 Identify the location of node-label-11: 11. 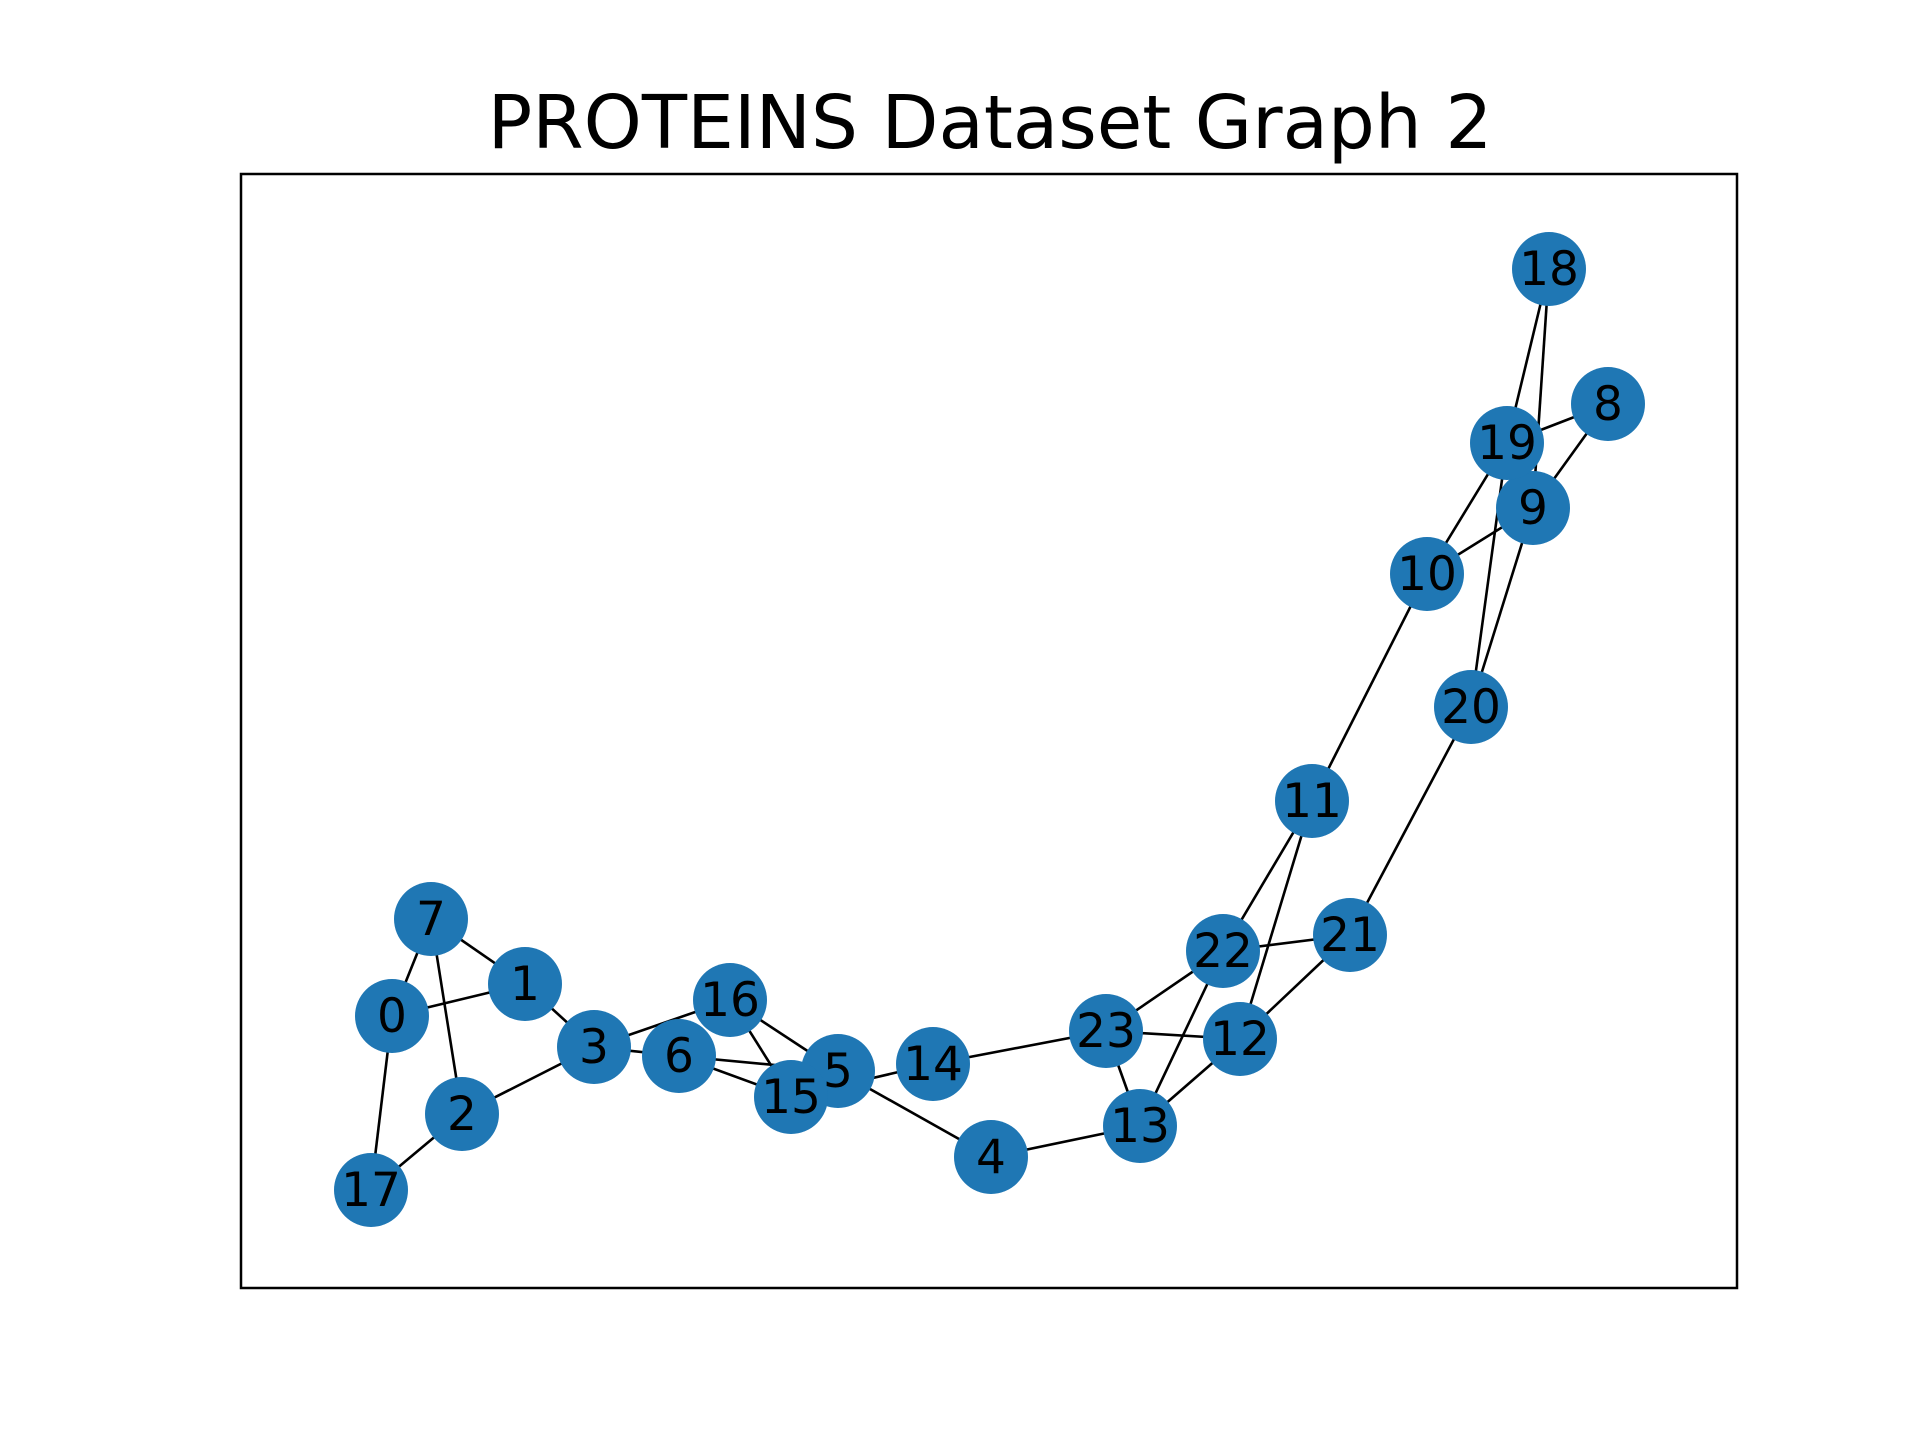
(1312, 801).